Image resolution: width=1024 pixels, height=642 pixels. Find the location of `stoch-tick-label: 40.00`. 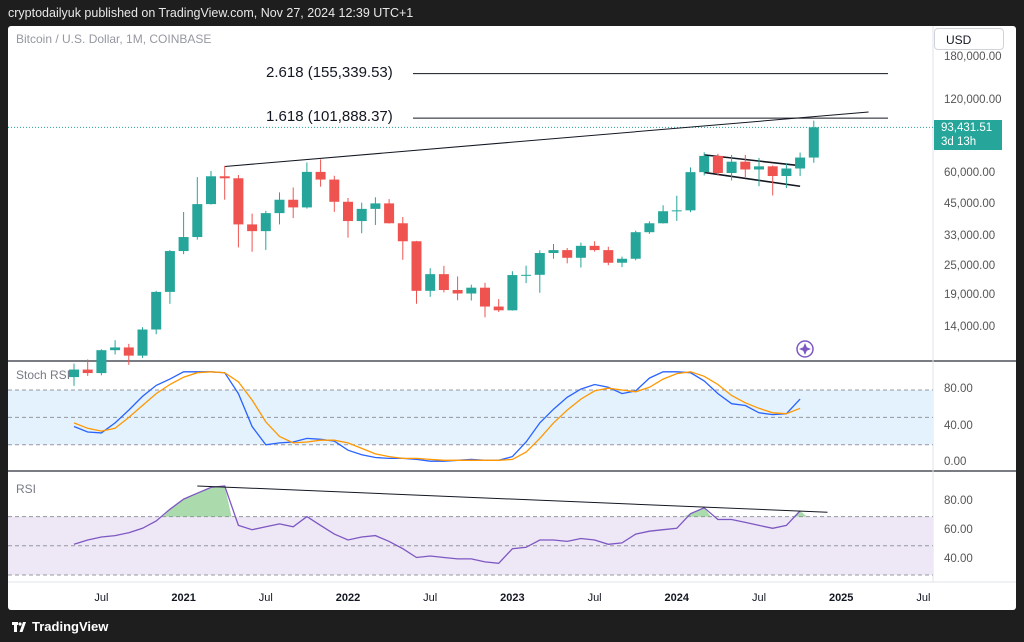

stoch-tick-label: 40.00 is located at coordinates (958, 425).